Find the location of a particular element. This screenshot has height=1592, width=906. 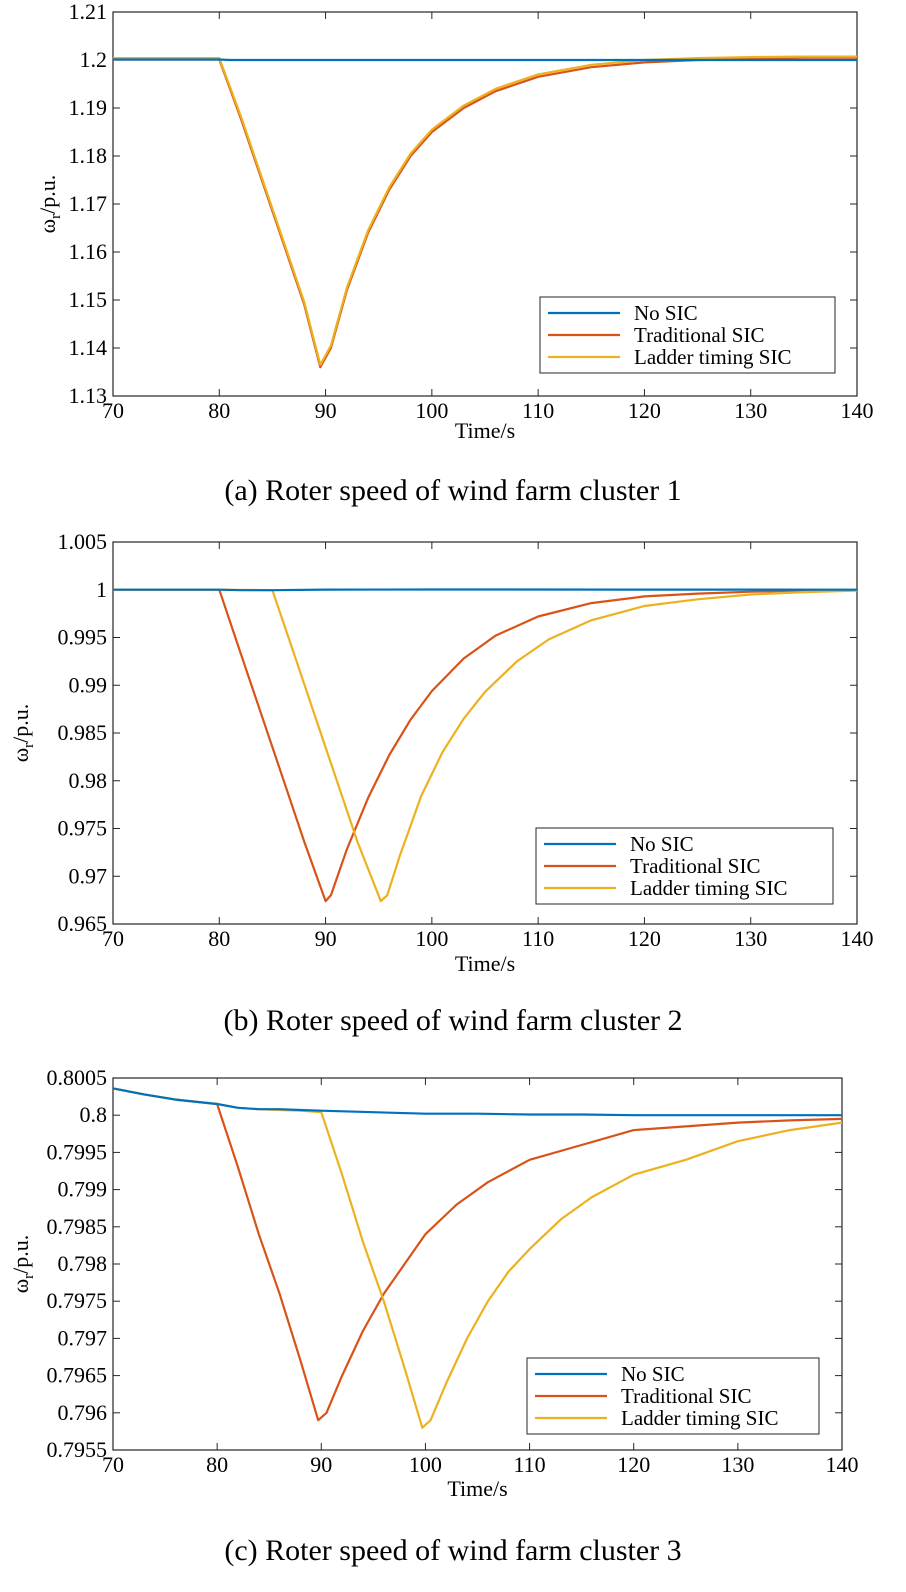

y-tick-label: 0.796 is located at coordinates (83, 1412).